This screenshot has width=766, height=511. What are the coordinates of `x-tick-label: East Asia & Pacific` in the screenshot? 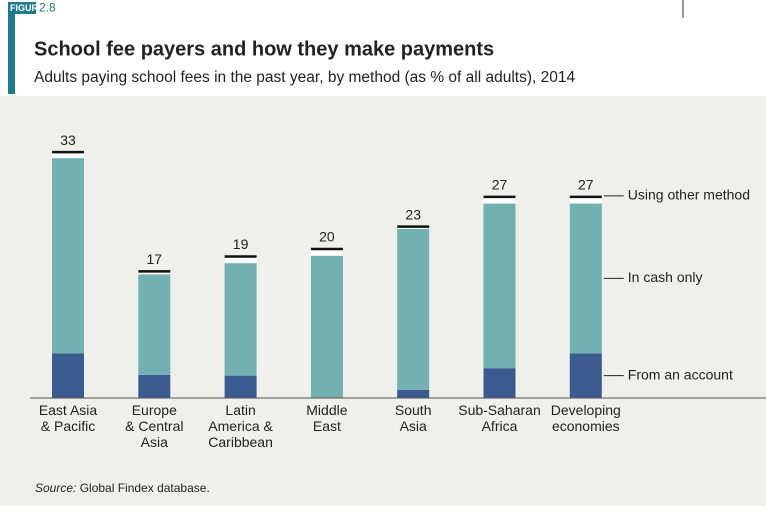 It's located at (68, 418).